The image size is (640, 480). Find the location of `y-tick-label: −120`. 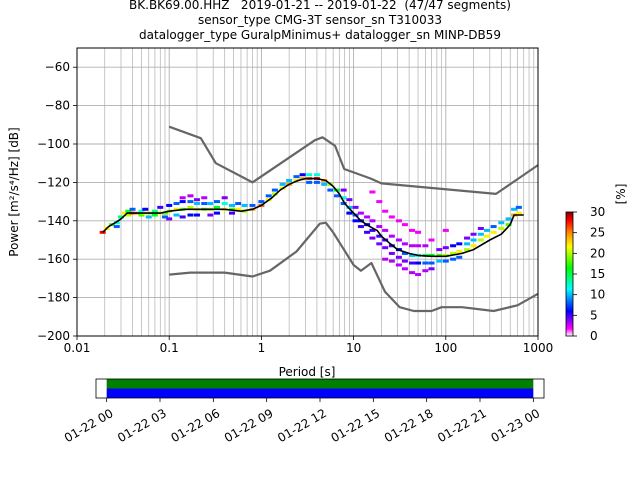

y-tick-label: −120 is located at coordinates (53, 182).